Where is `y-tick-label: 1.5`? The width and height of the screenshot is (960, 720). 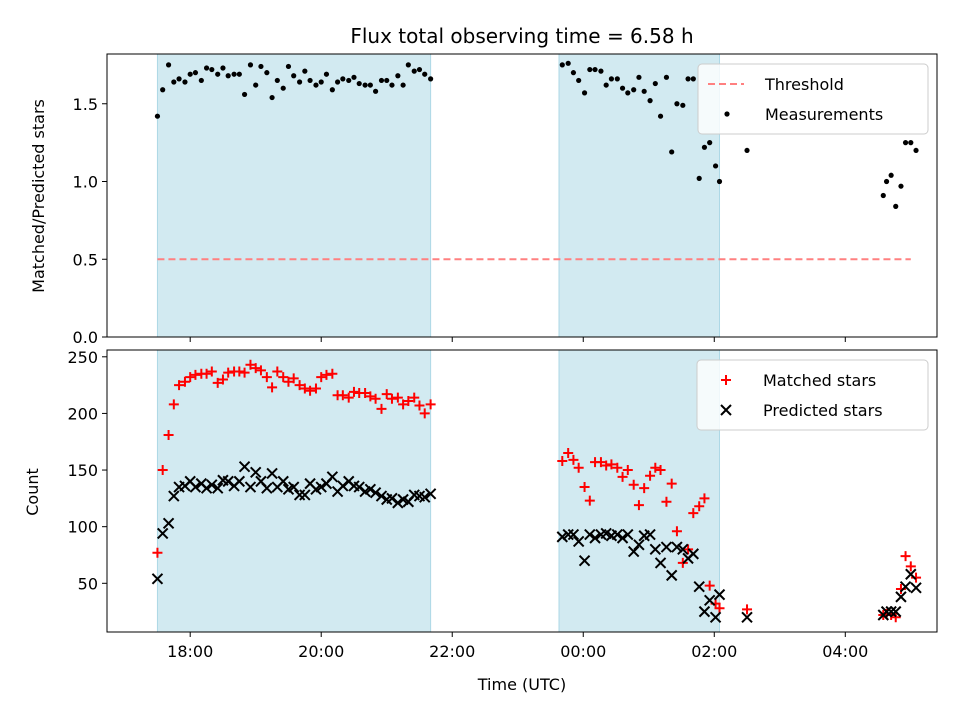 y-tick-label: 1.5 is located at coordinates (85, 104).